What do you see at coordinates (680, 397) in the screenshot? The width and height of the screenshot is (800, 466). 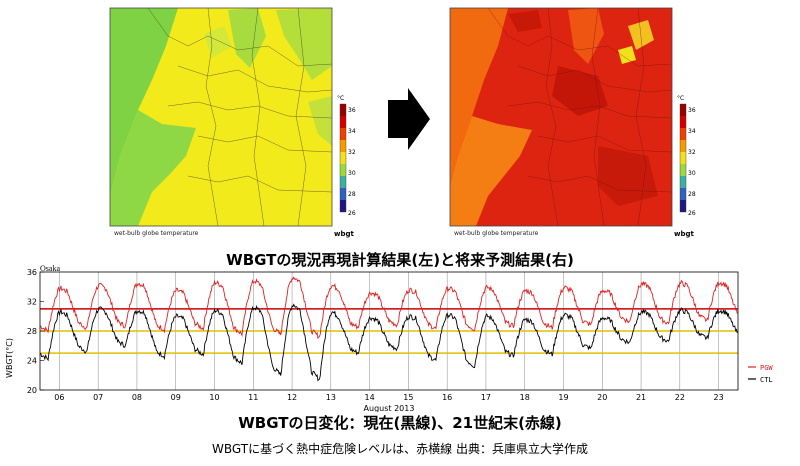 I see `x-tick-label: 22` at bounding box center [680, 397].